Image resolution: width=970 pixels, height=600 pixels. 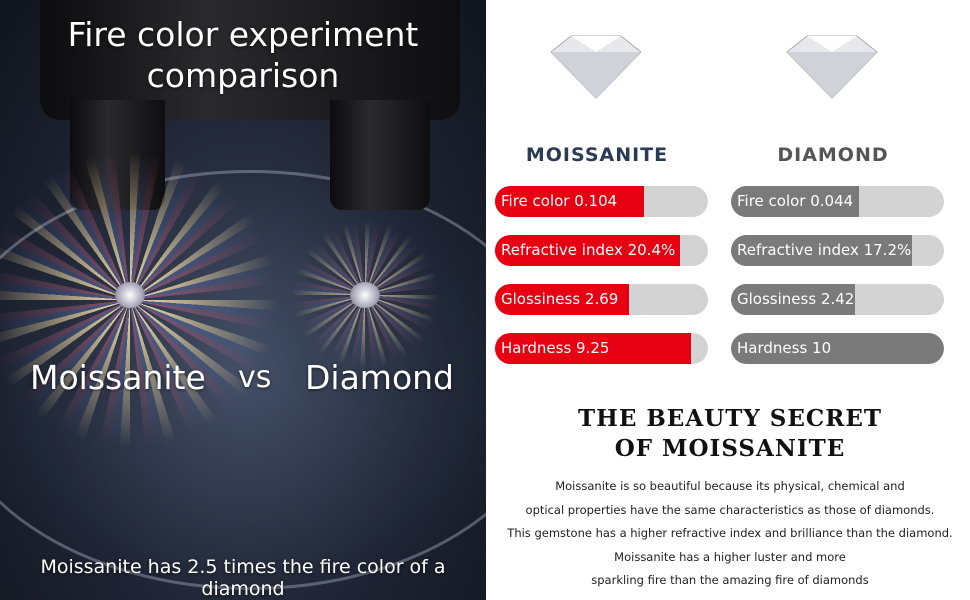 I want to click on moissanite-bar: Hardness 9.25, so click(x=601, y=348).